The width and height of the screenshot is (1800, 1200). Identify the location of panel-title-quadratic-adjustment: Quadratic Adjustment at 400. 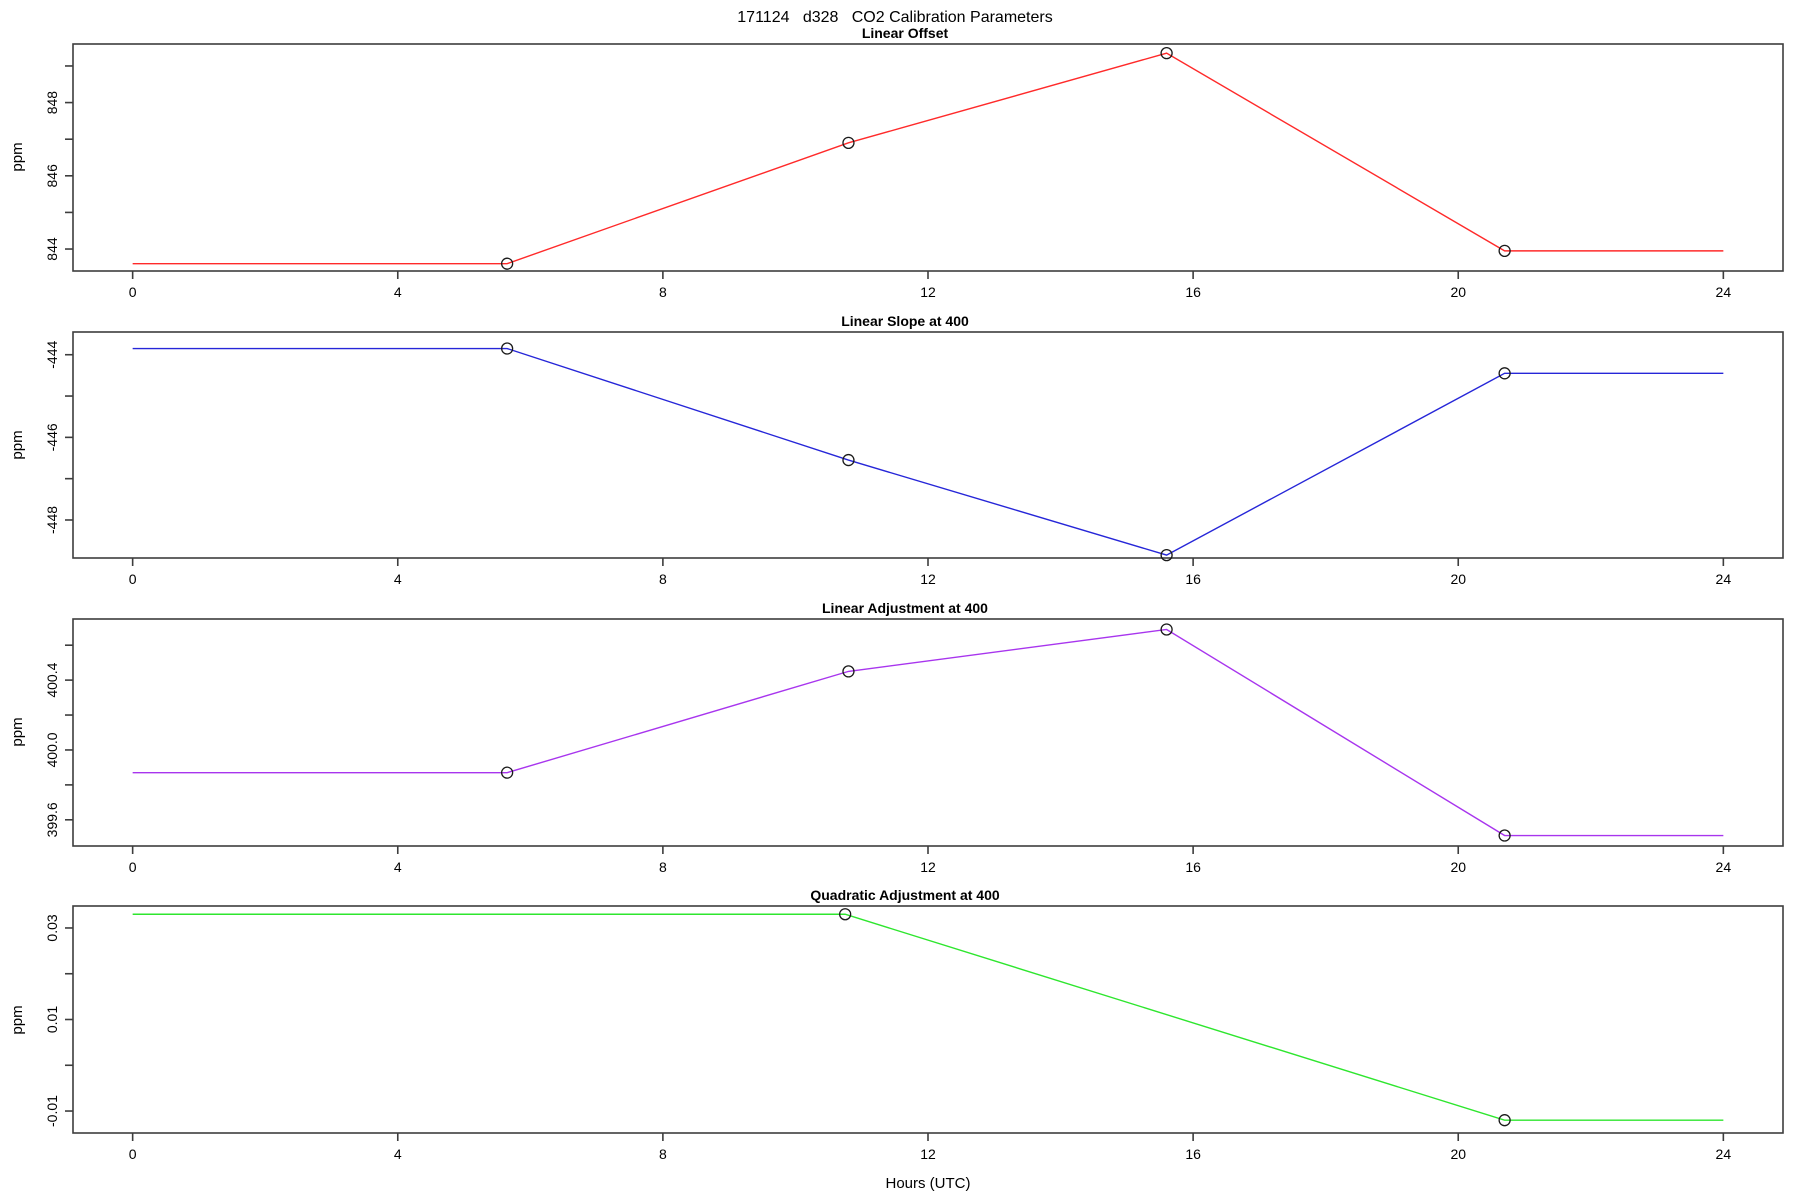
(905, 895).